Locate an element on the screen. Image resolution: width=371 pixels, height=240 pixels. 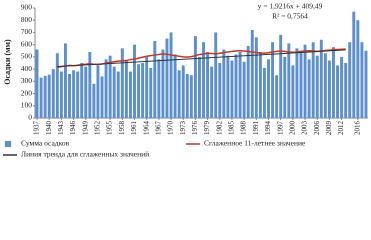
x-tick-label: 2003 is located at coordinates (305, 128).